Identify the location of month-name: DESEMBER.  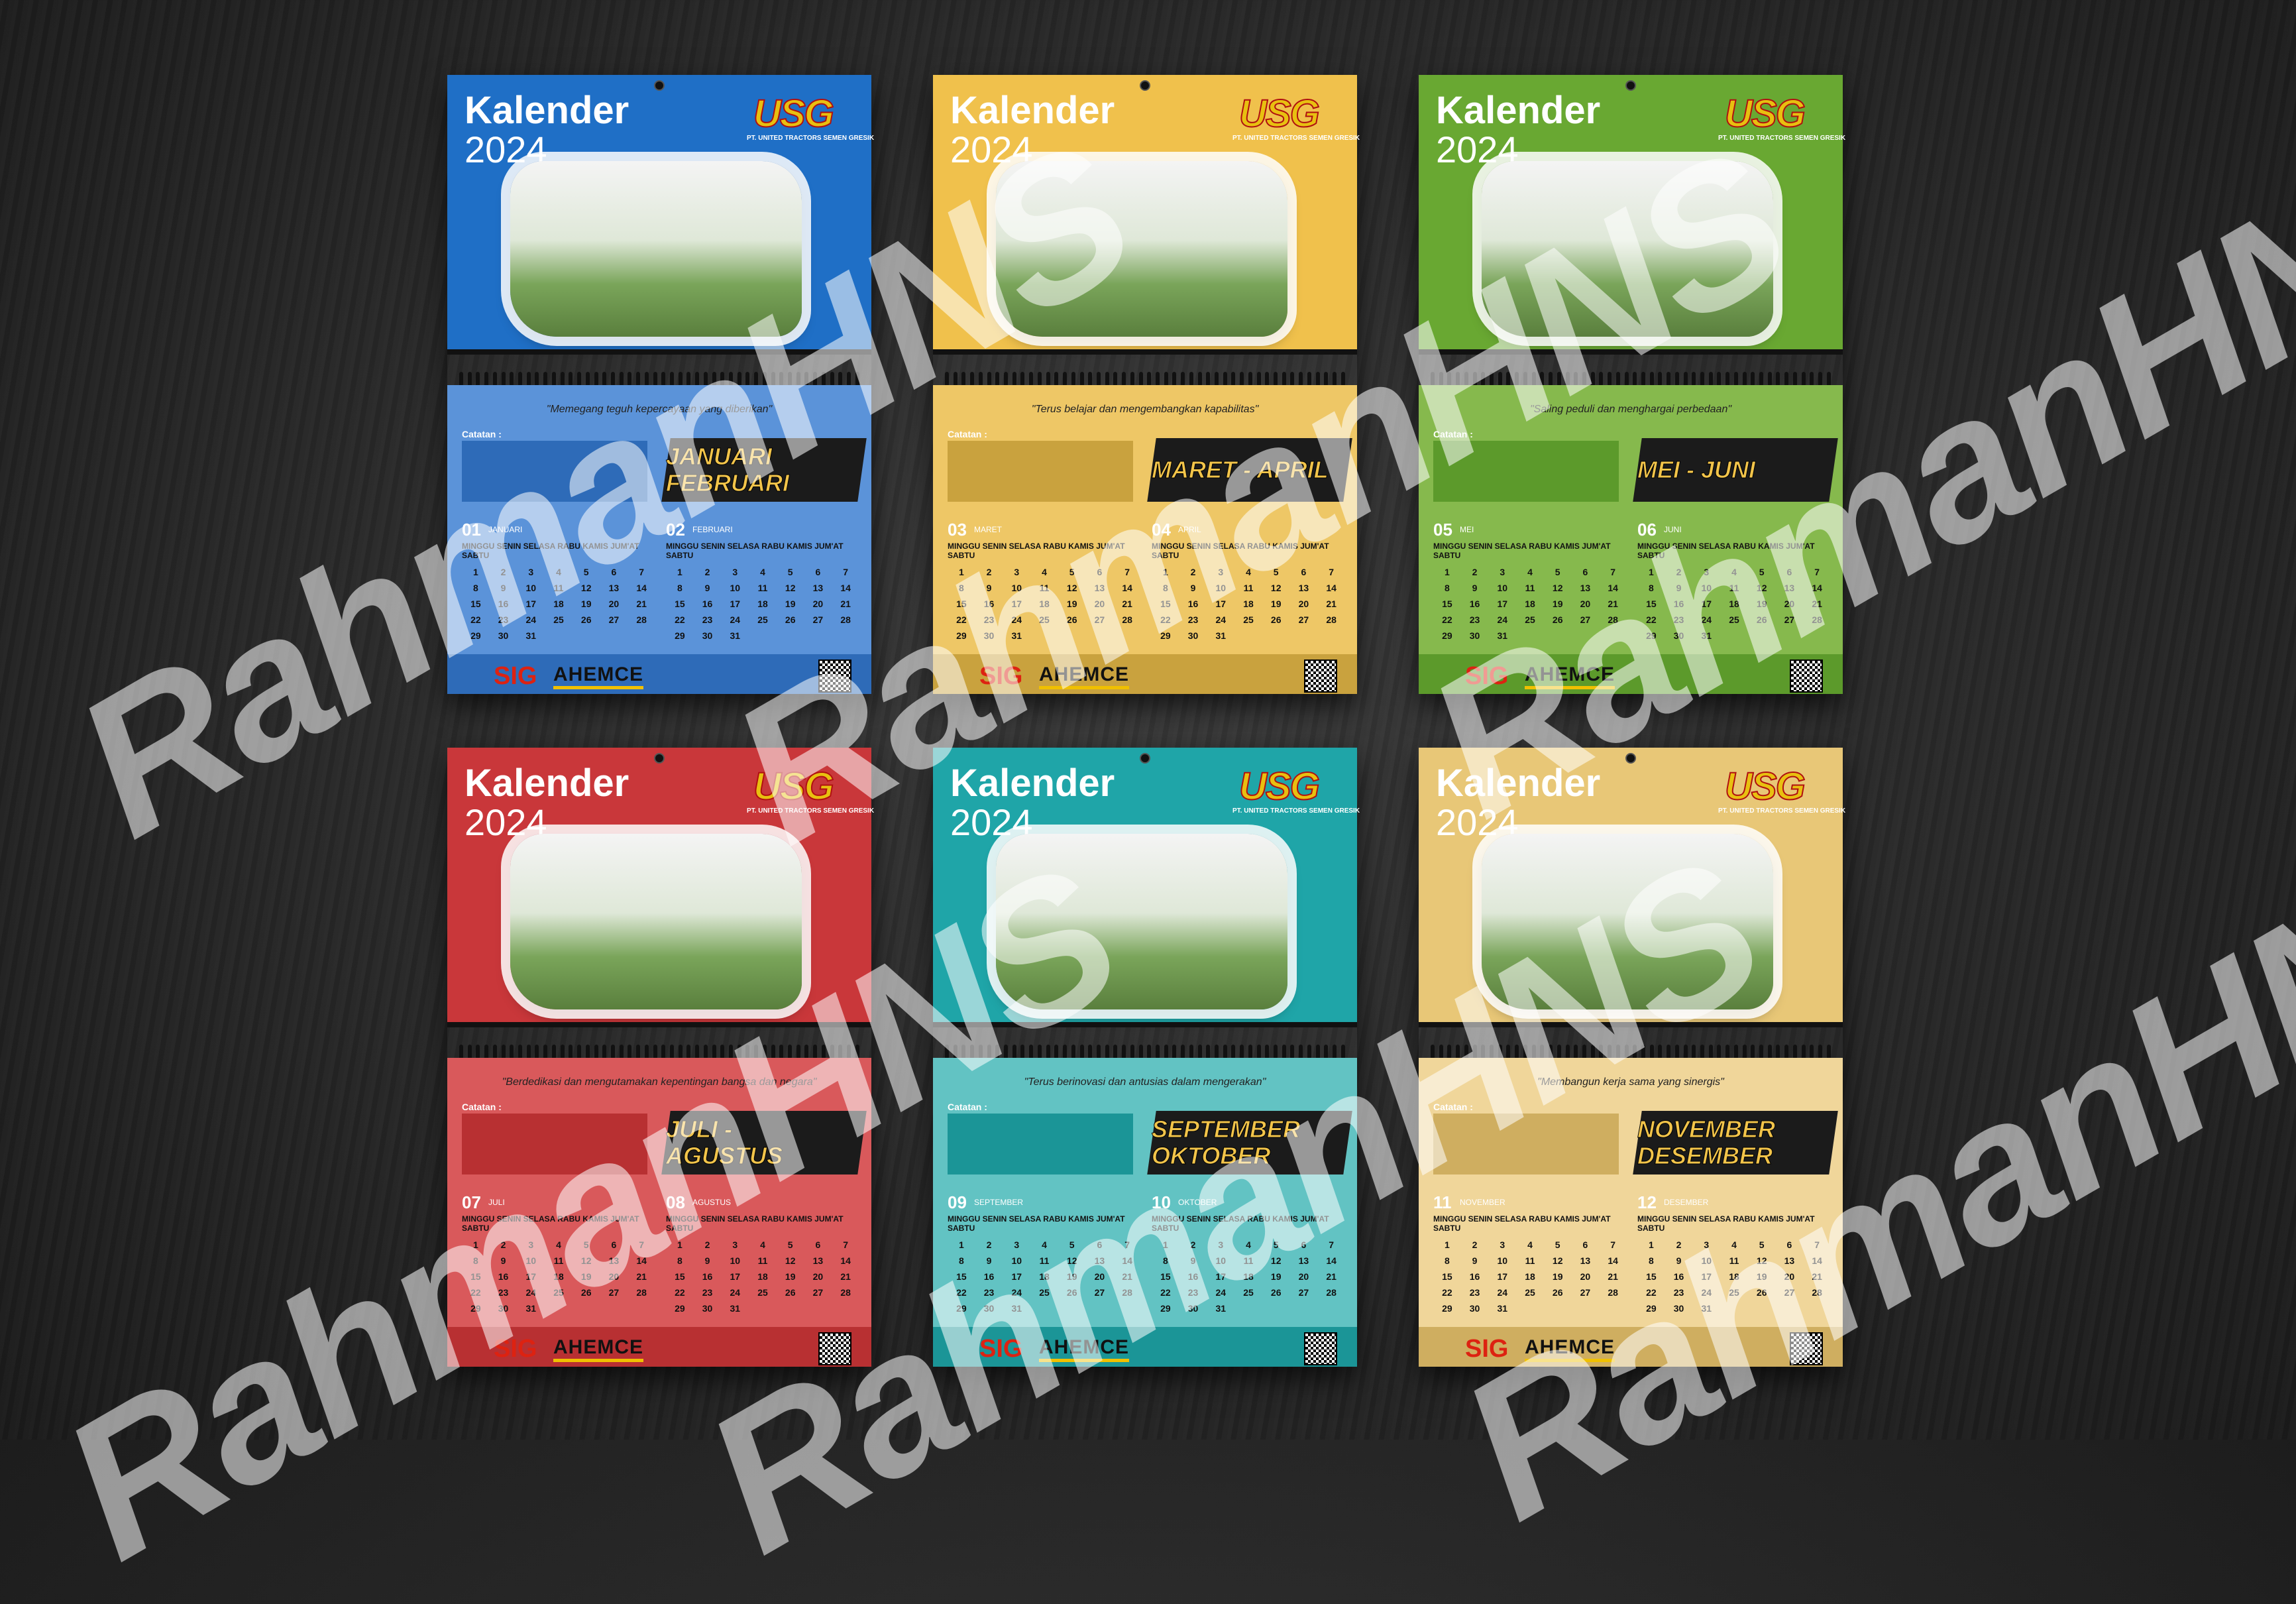
(1687, 1202).